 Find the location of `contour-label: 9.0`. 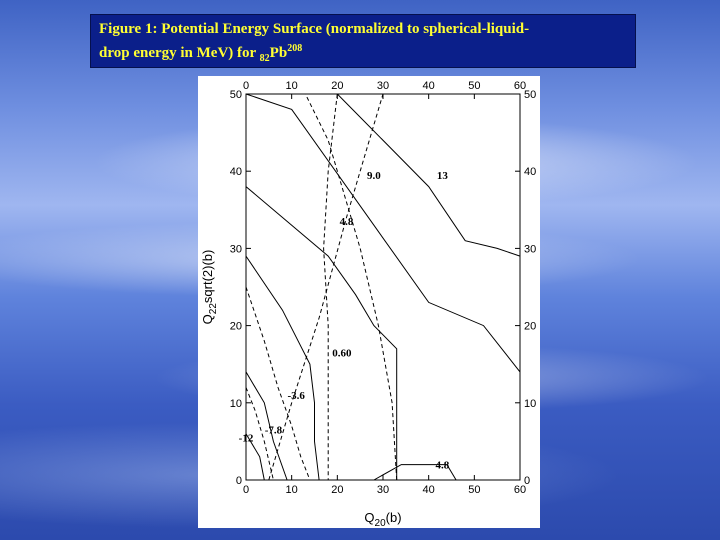

contour-label: 9.0 is located at coordinates (374, 176).